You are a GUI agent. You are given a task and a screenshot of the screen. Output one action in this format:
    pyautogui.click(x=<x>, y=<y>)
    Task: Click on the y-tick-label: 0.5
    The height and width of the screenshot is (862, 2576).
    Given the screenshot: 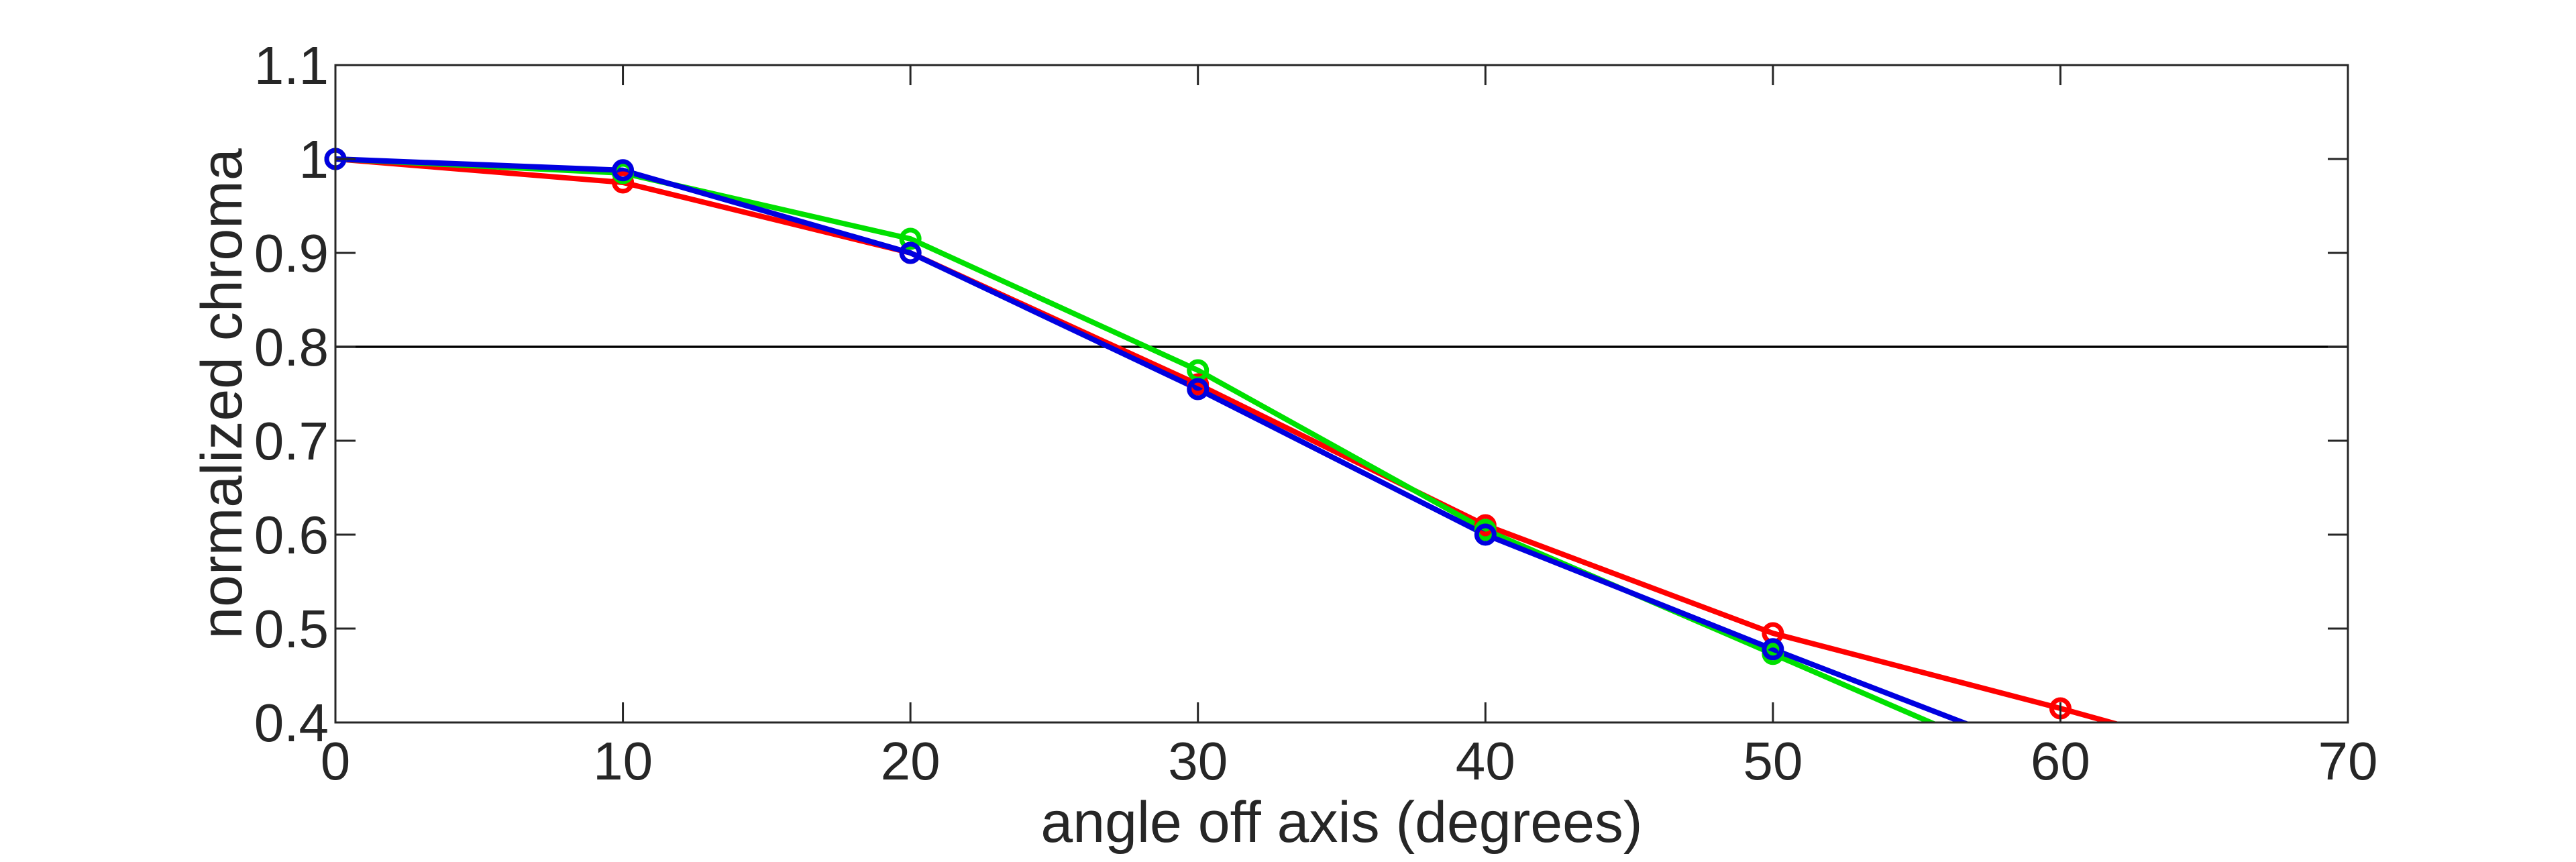 What is the action you would take?
    pyautogui.click(x=291, y=629)
    